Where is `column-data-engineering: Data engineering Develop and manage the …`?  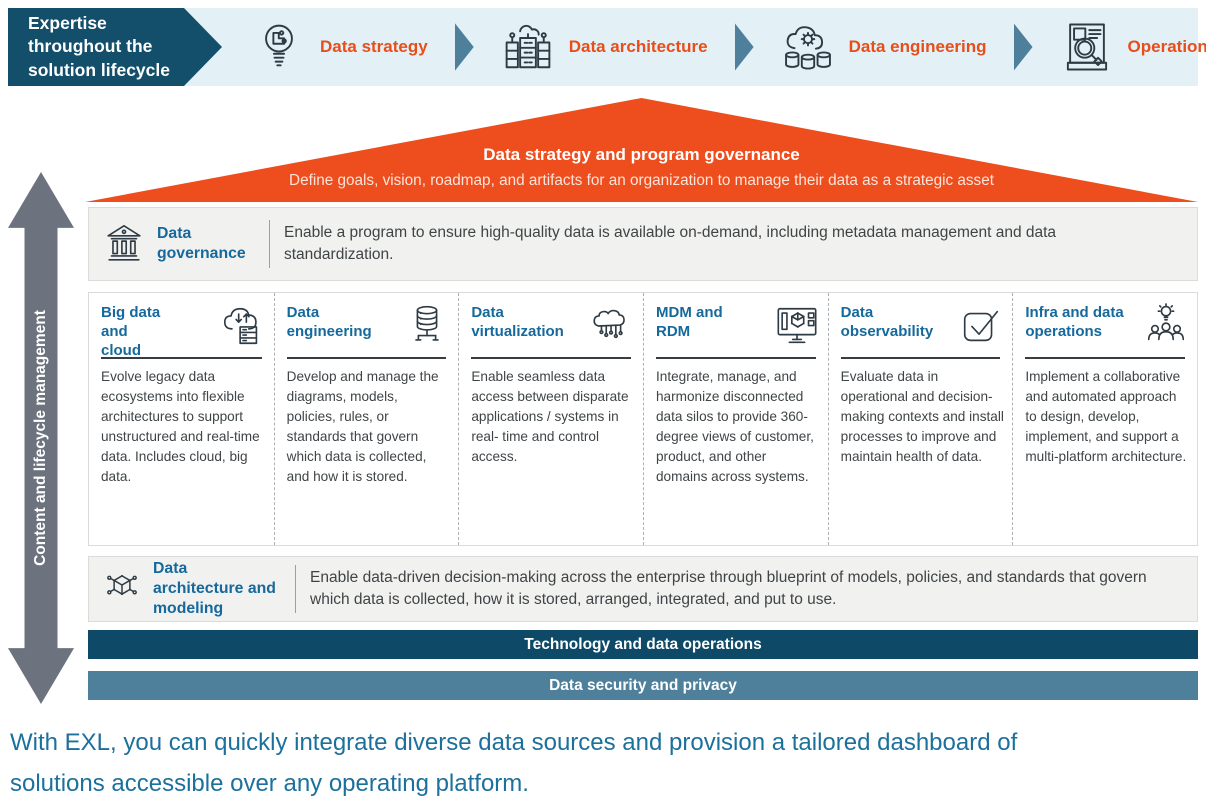 column-data-engineering: Data engineering Develop and manage the … is located at coordinates (366, 419).